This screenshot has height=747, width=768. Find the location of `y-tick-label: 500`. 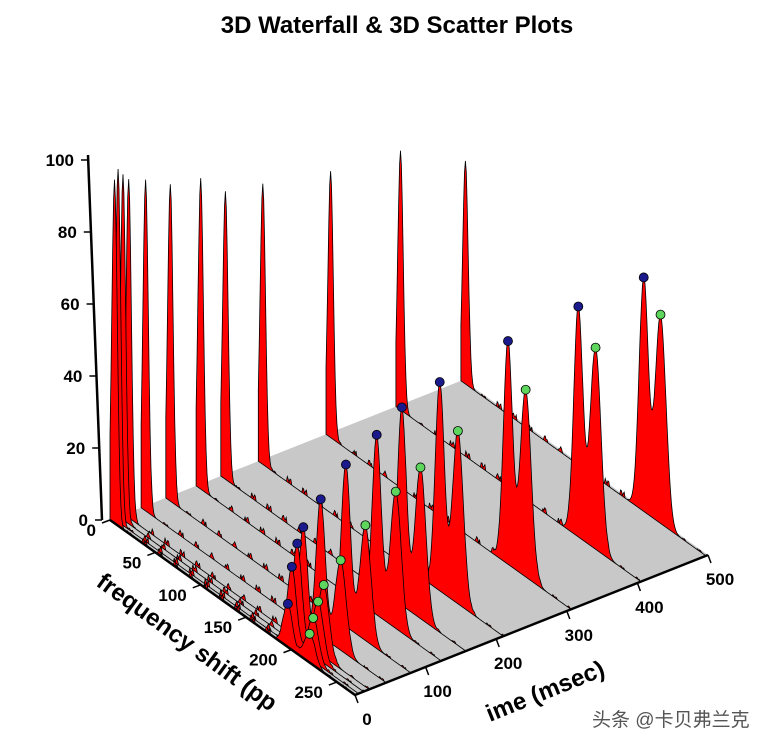

y-tick-label: 500 is located at coordinates (720, 579).